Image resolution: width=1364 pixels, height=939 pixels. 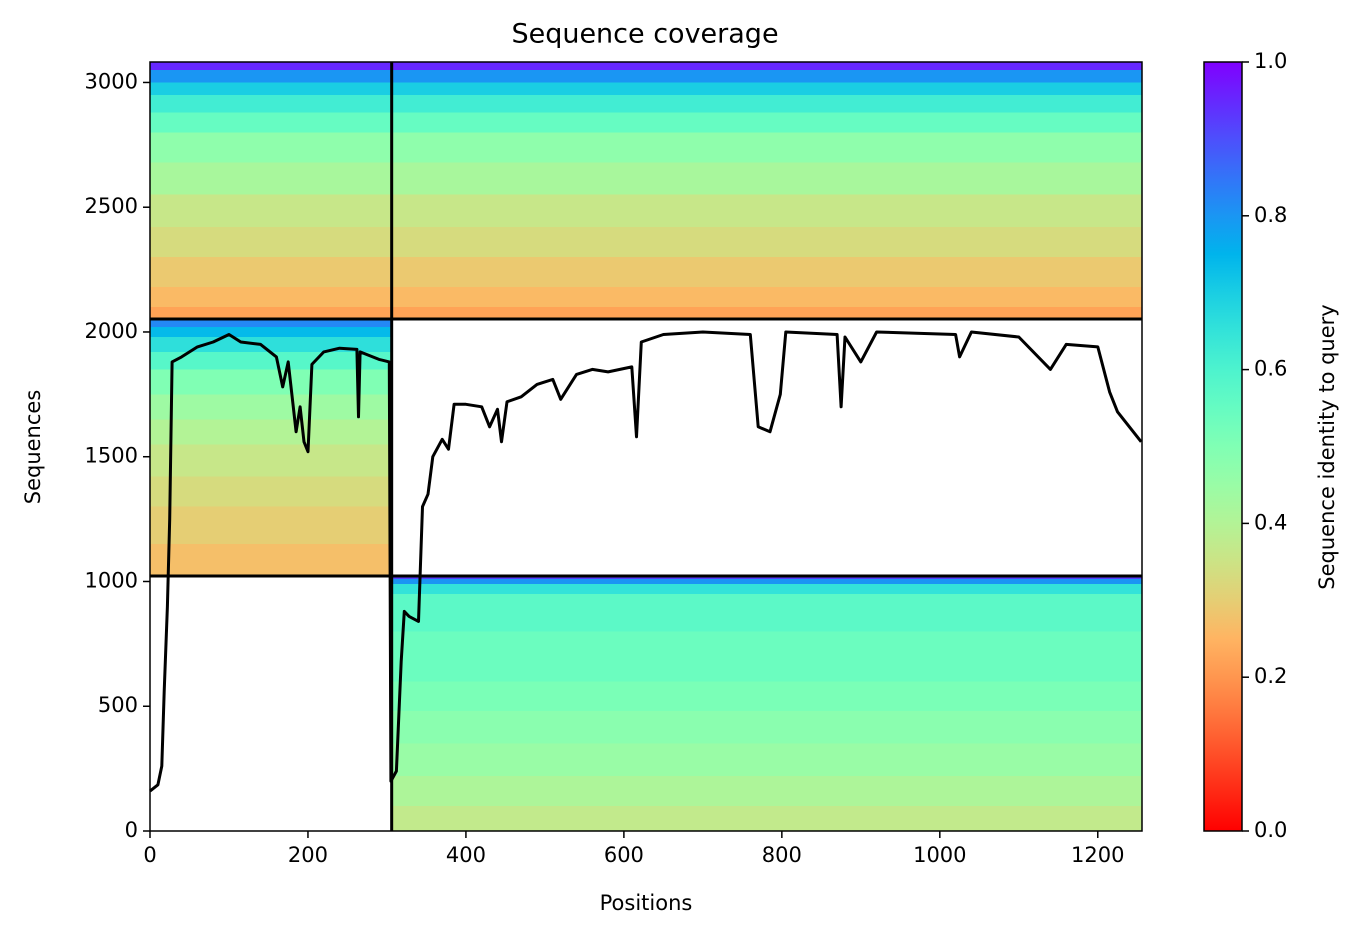 I want to click on y-tick-label: 0, so click(x=131, y=830).